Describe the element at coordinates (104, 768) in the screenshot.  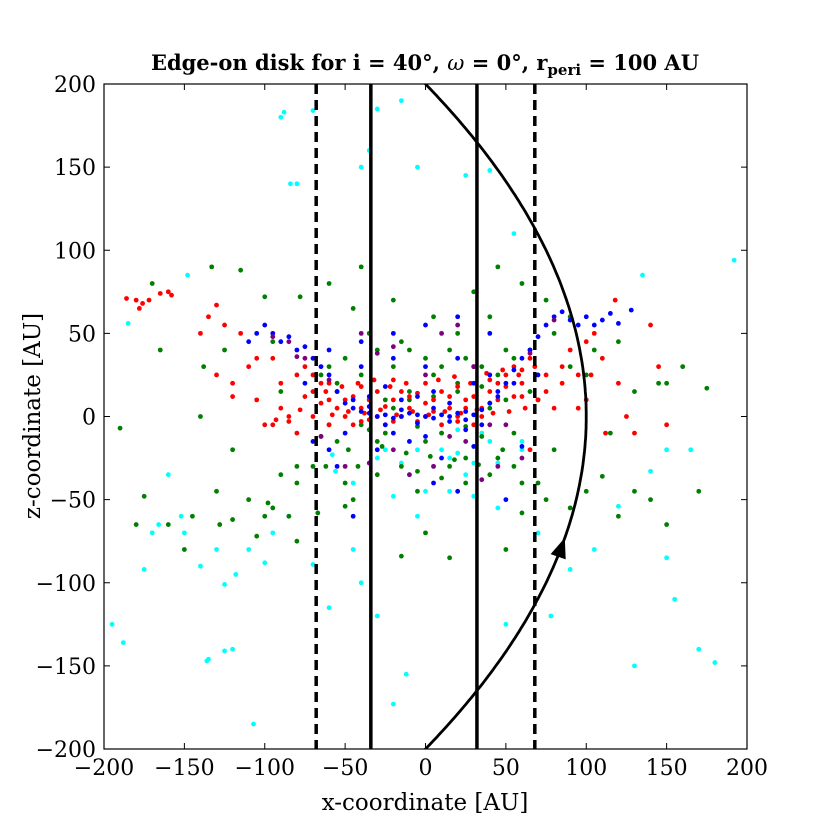
I see `x-tick-label: −200` at that location.